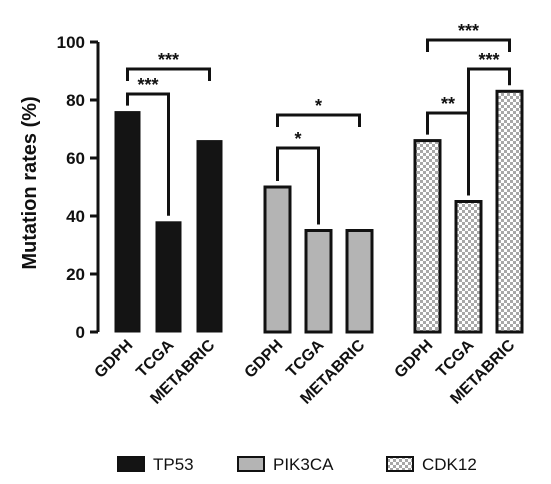 The image size is (551, 484). Describe the element at coordinates (127, 222) in the screenshot. I see `bar-tp53-gdph` at that location.